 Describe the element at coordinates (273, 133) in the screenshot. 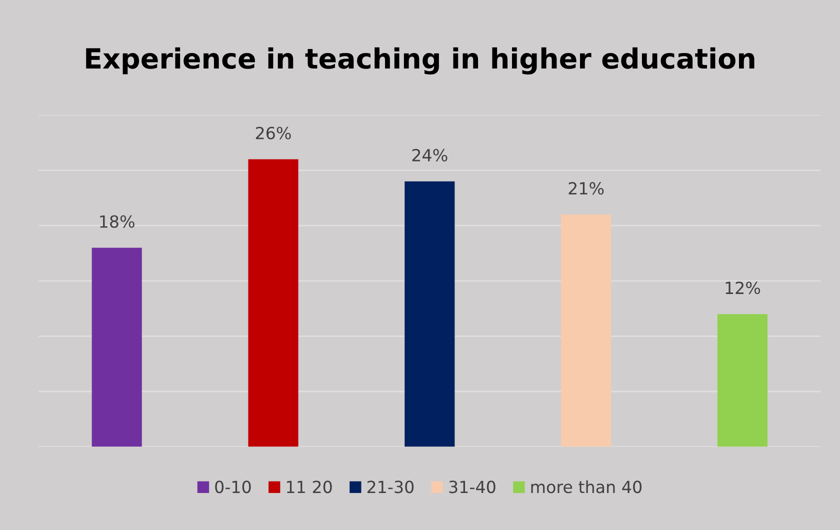

I see `data-label: 26%` at that location.